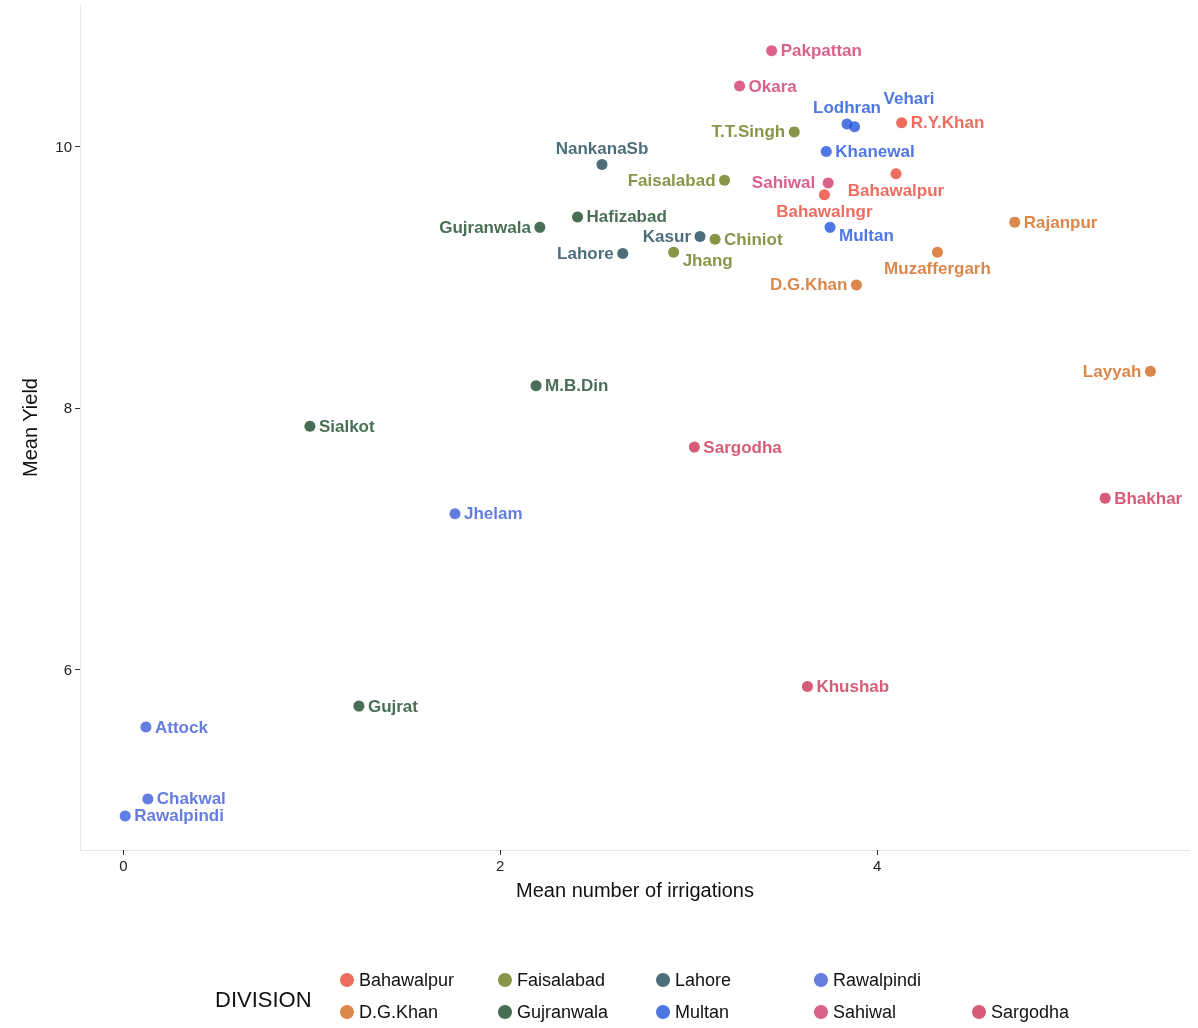 The height and width of the screenshot is (1028, 1198). What do you see at coordinates (602, 148) in the screenshot?
I see `data-label: NankanaSb` at bounding box center [602, 148].